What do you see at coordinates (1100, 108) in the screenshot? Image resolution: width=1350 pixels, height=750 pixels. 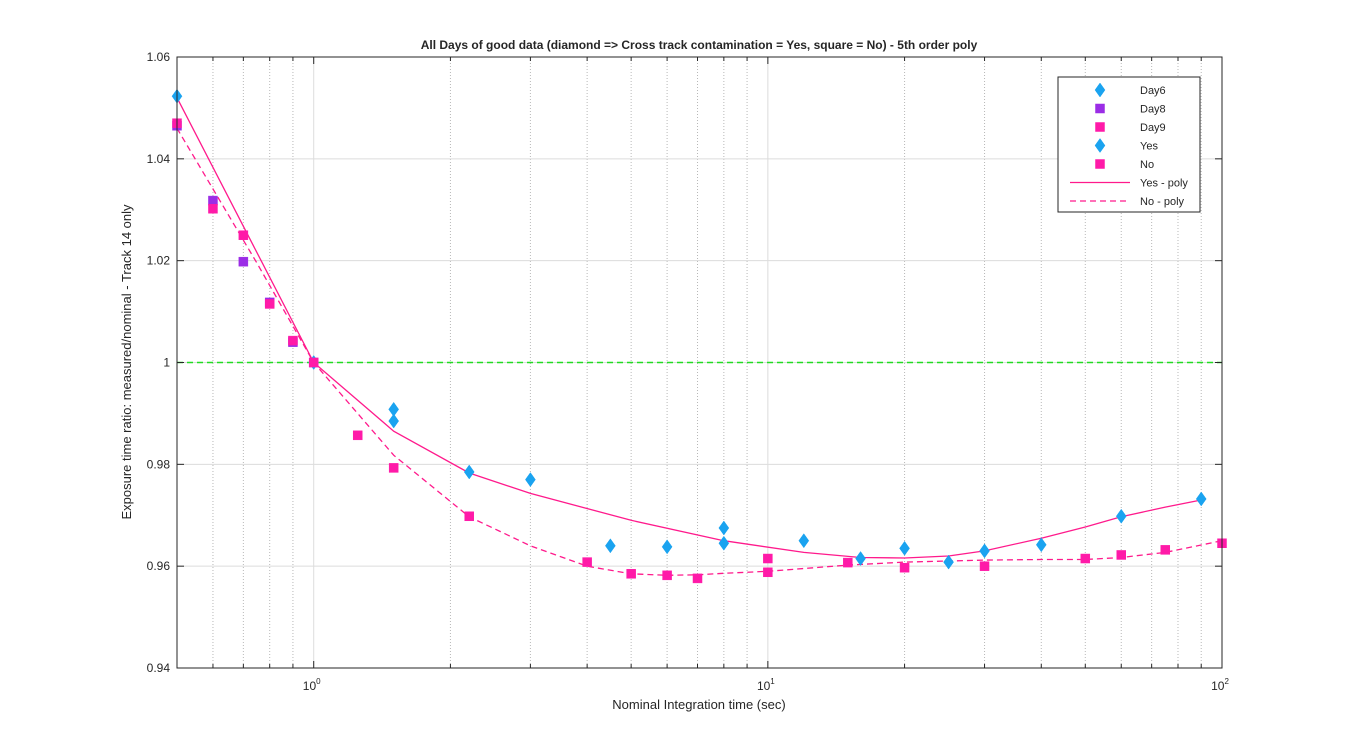 I see `legend-swatch-day8` at bounding box center [1100, 108].